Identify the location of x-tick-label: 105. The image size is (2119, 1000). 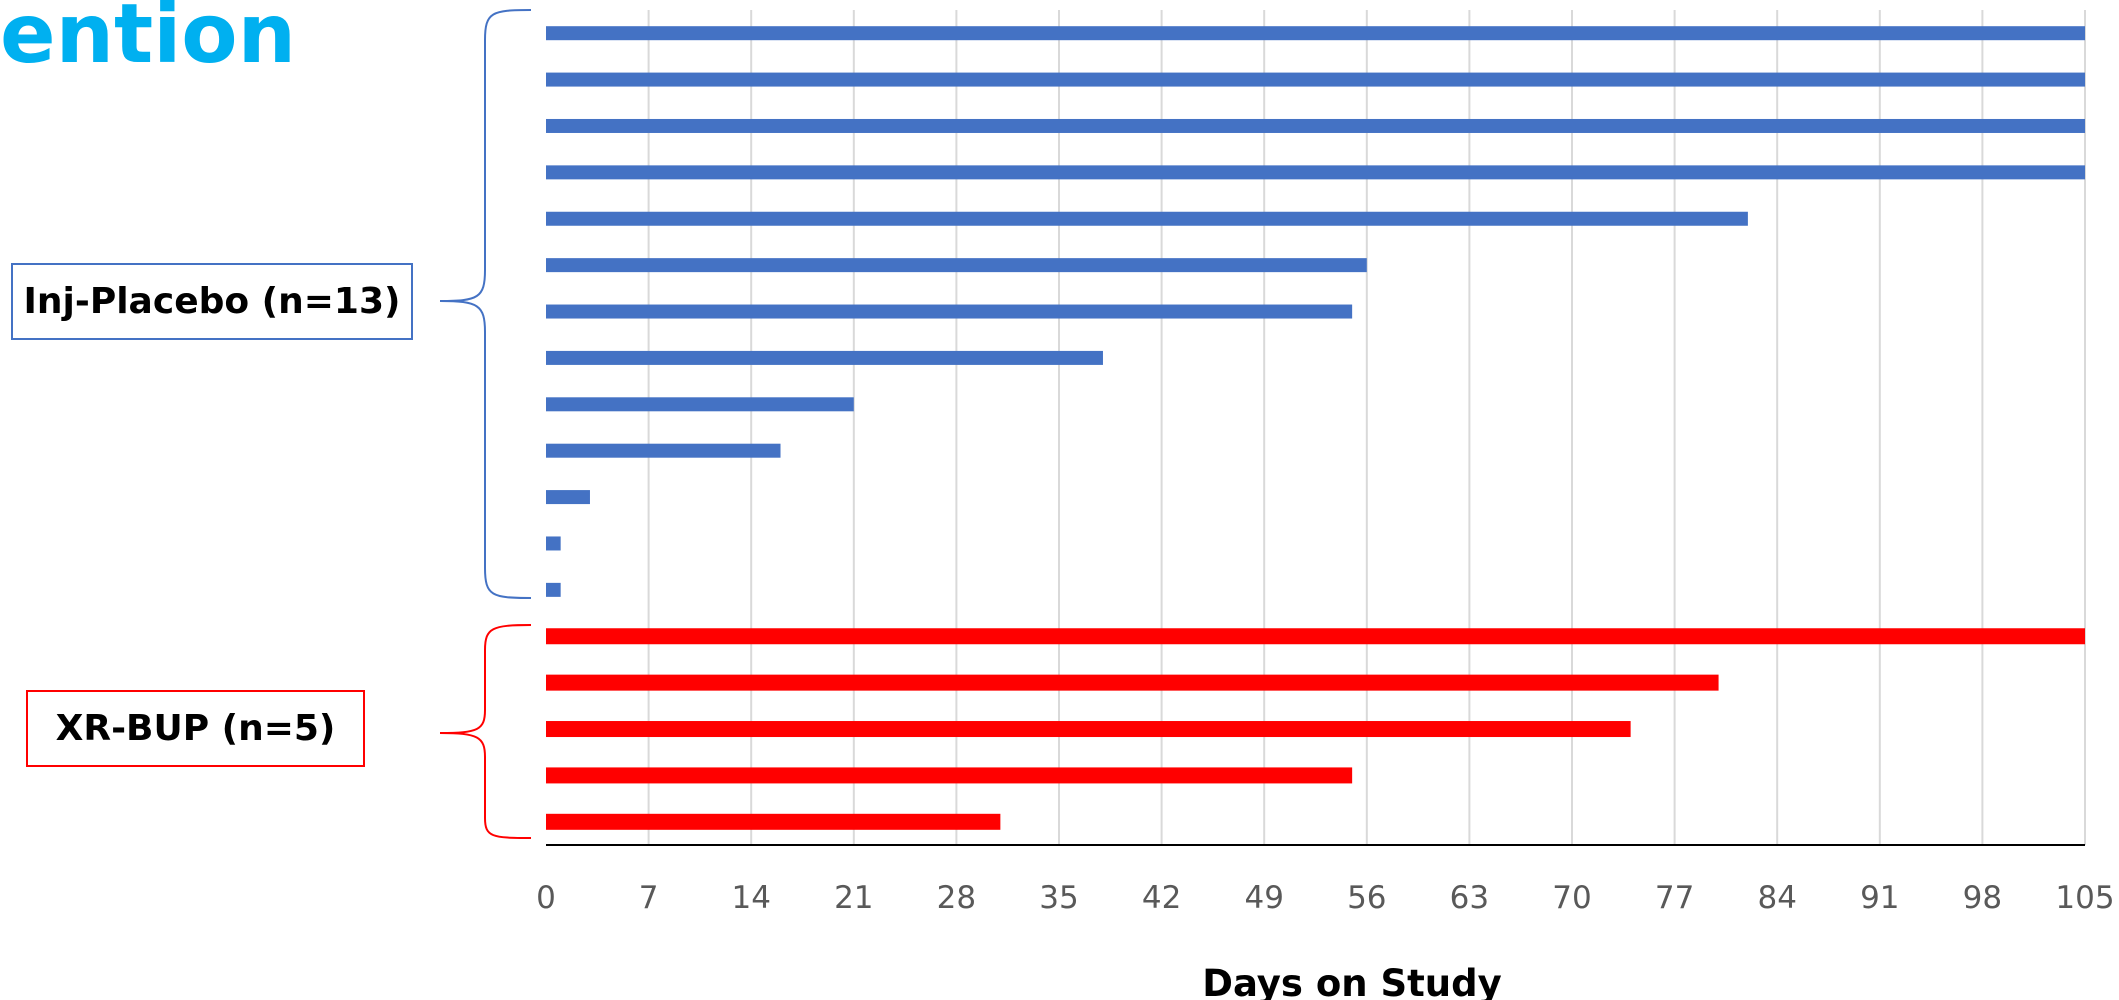
(2084, 898).